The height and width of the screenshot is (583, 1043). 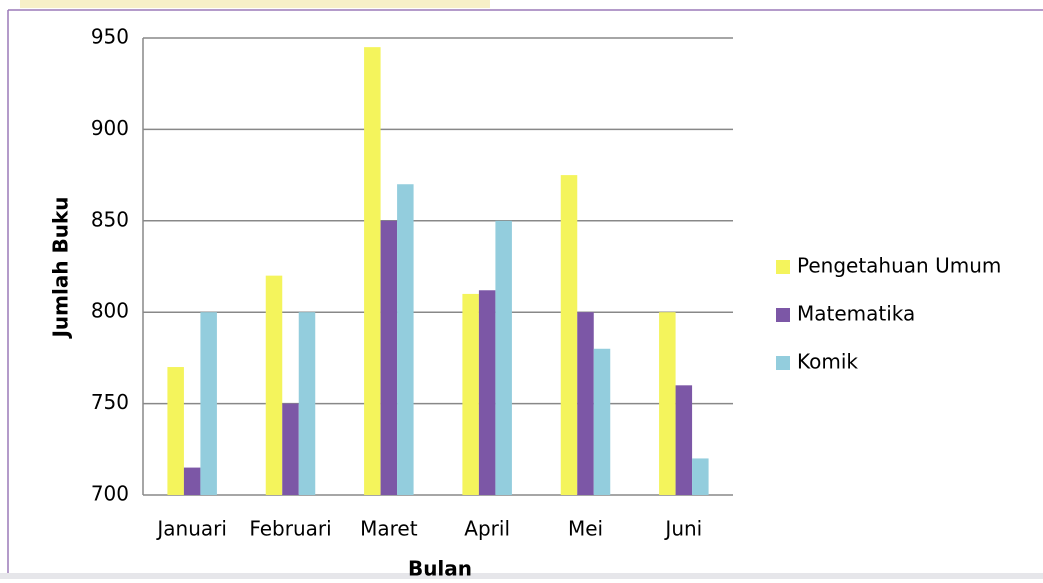 I want to click on legend-label: Komik, so click(x=827, y=362).